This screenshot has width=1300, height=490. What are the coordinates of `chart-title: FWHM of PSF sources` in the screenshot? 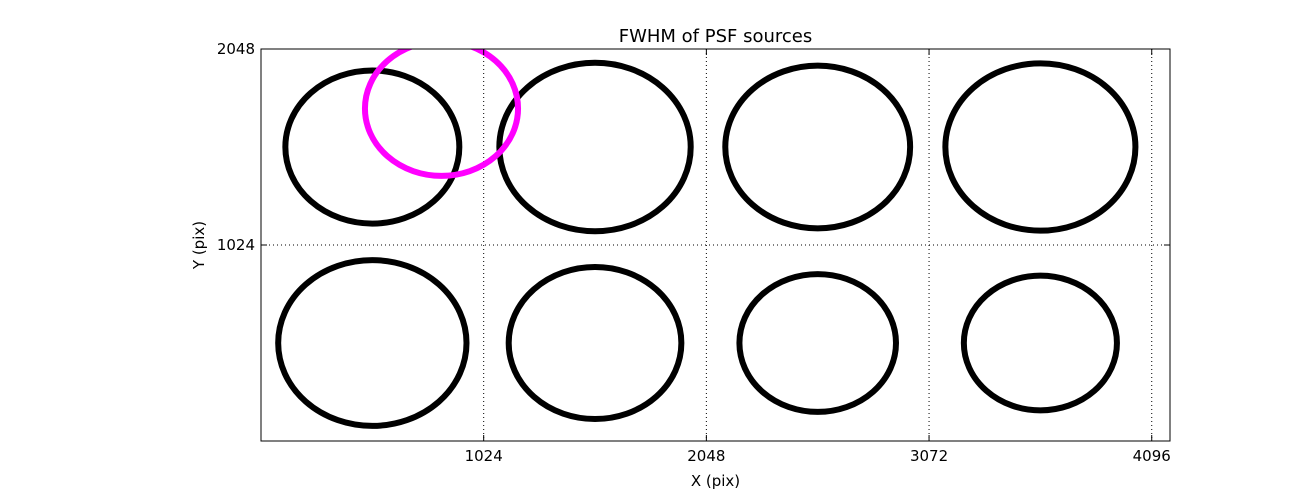 It's located at (716, 36).